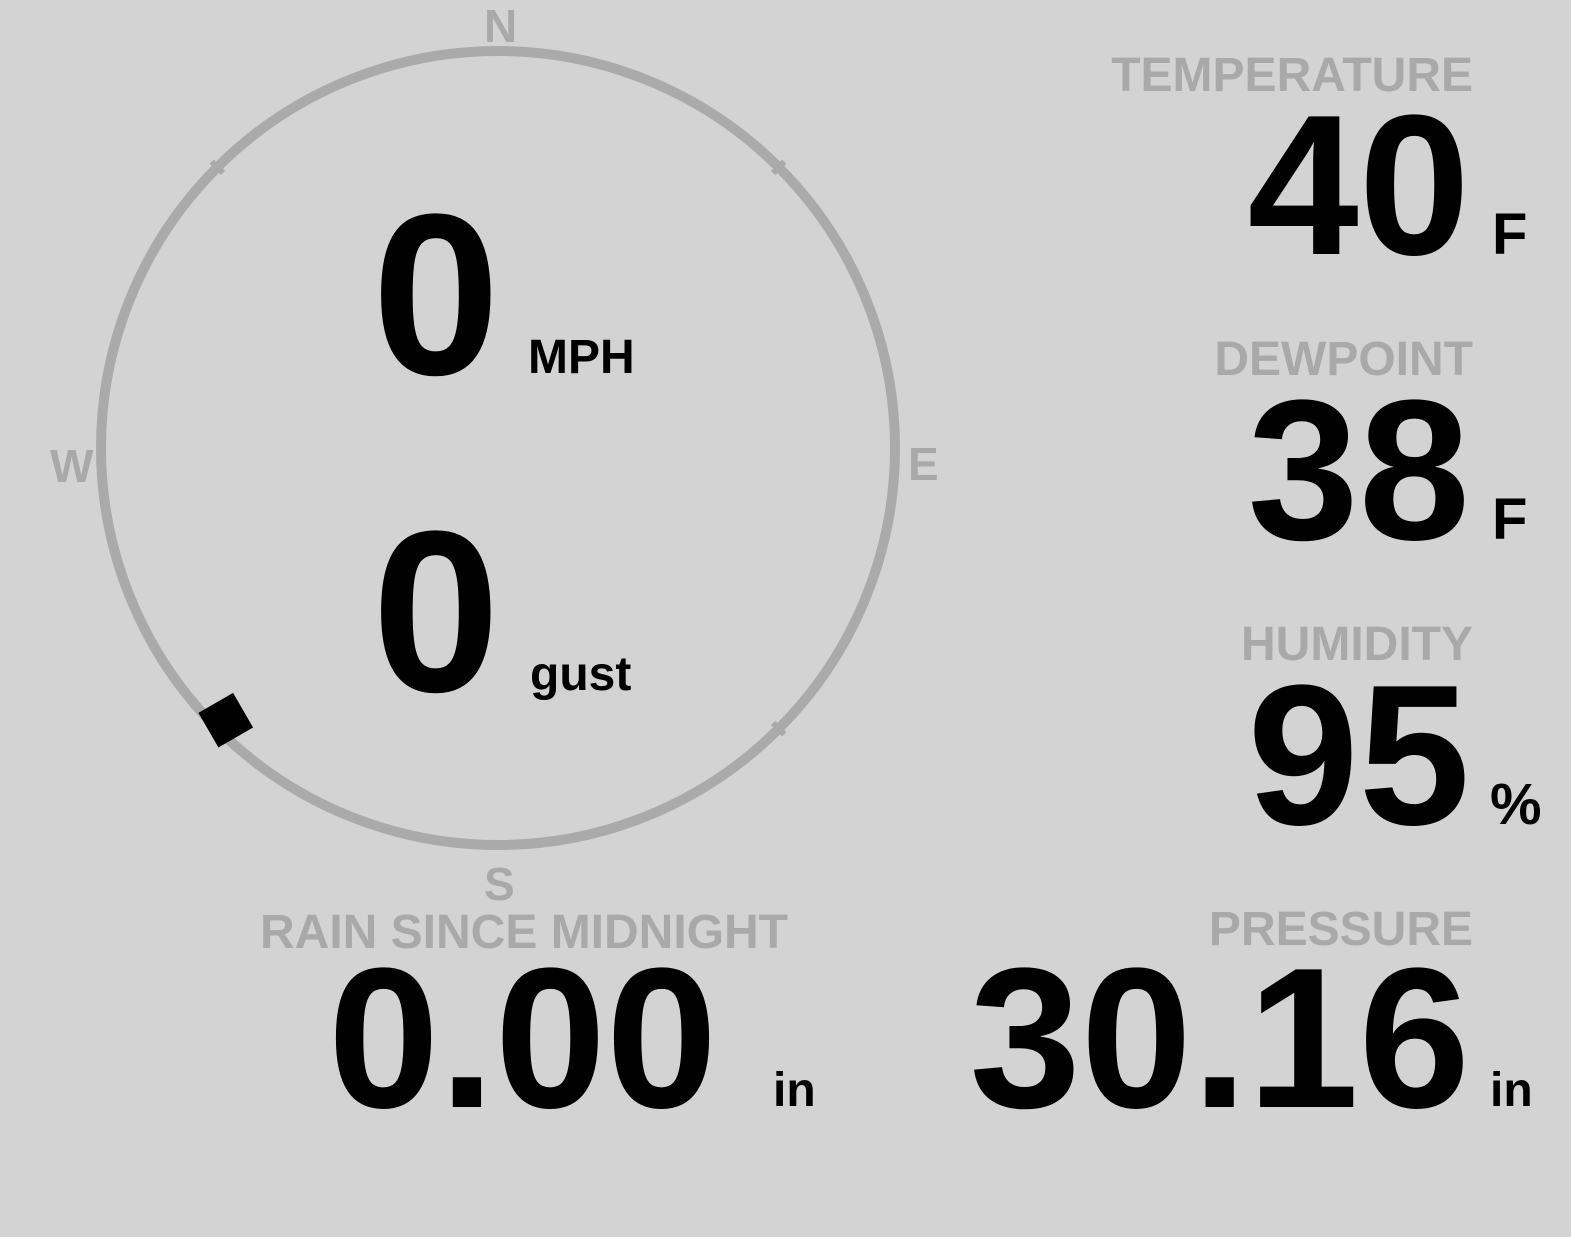  Describe the element at coordinates (1357, 644) in the screenshot. I see `humidity-label: HUMIDITY` at that location.